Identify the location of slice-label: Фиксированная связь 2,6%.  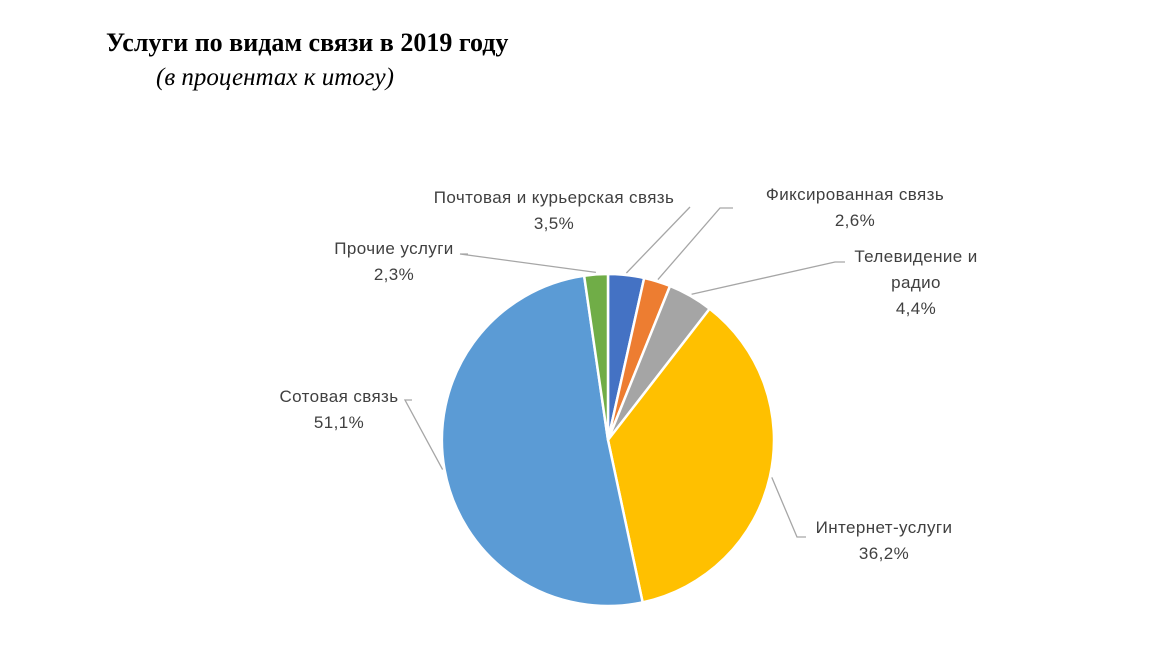
(855, 207).